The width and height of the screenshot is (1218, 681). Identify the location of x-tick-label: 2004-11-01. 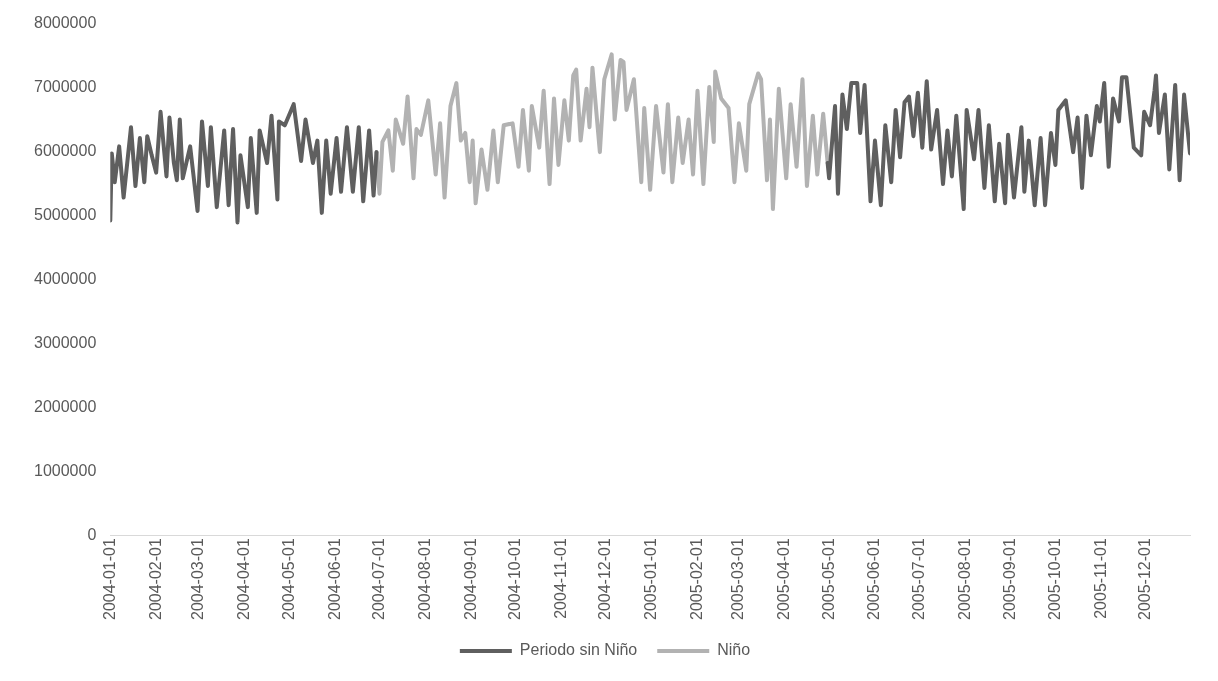
(560, 578).